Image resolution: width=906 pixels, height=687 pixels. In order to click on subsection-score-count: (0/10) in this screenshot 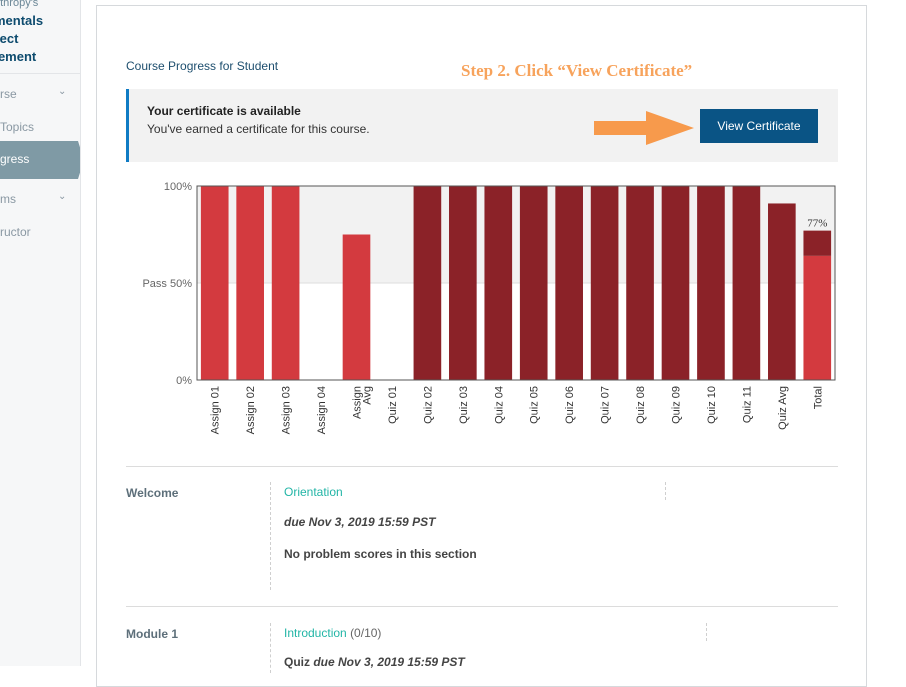, I will do `click(366, 633)`.